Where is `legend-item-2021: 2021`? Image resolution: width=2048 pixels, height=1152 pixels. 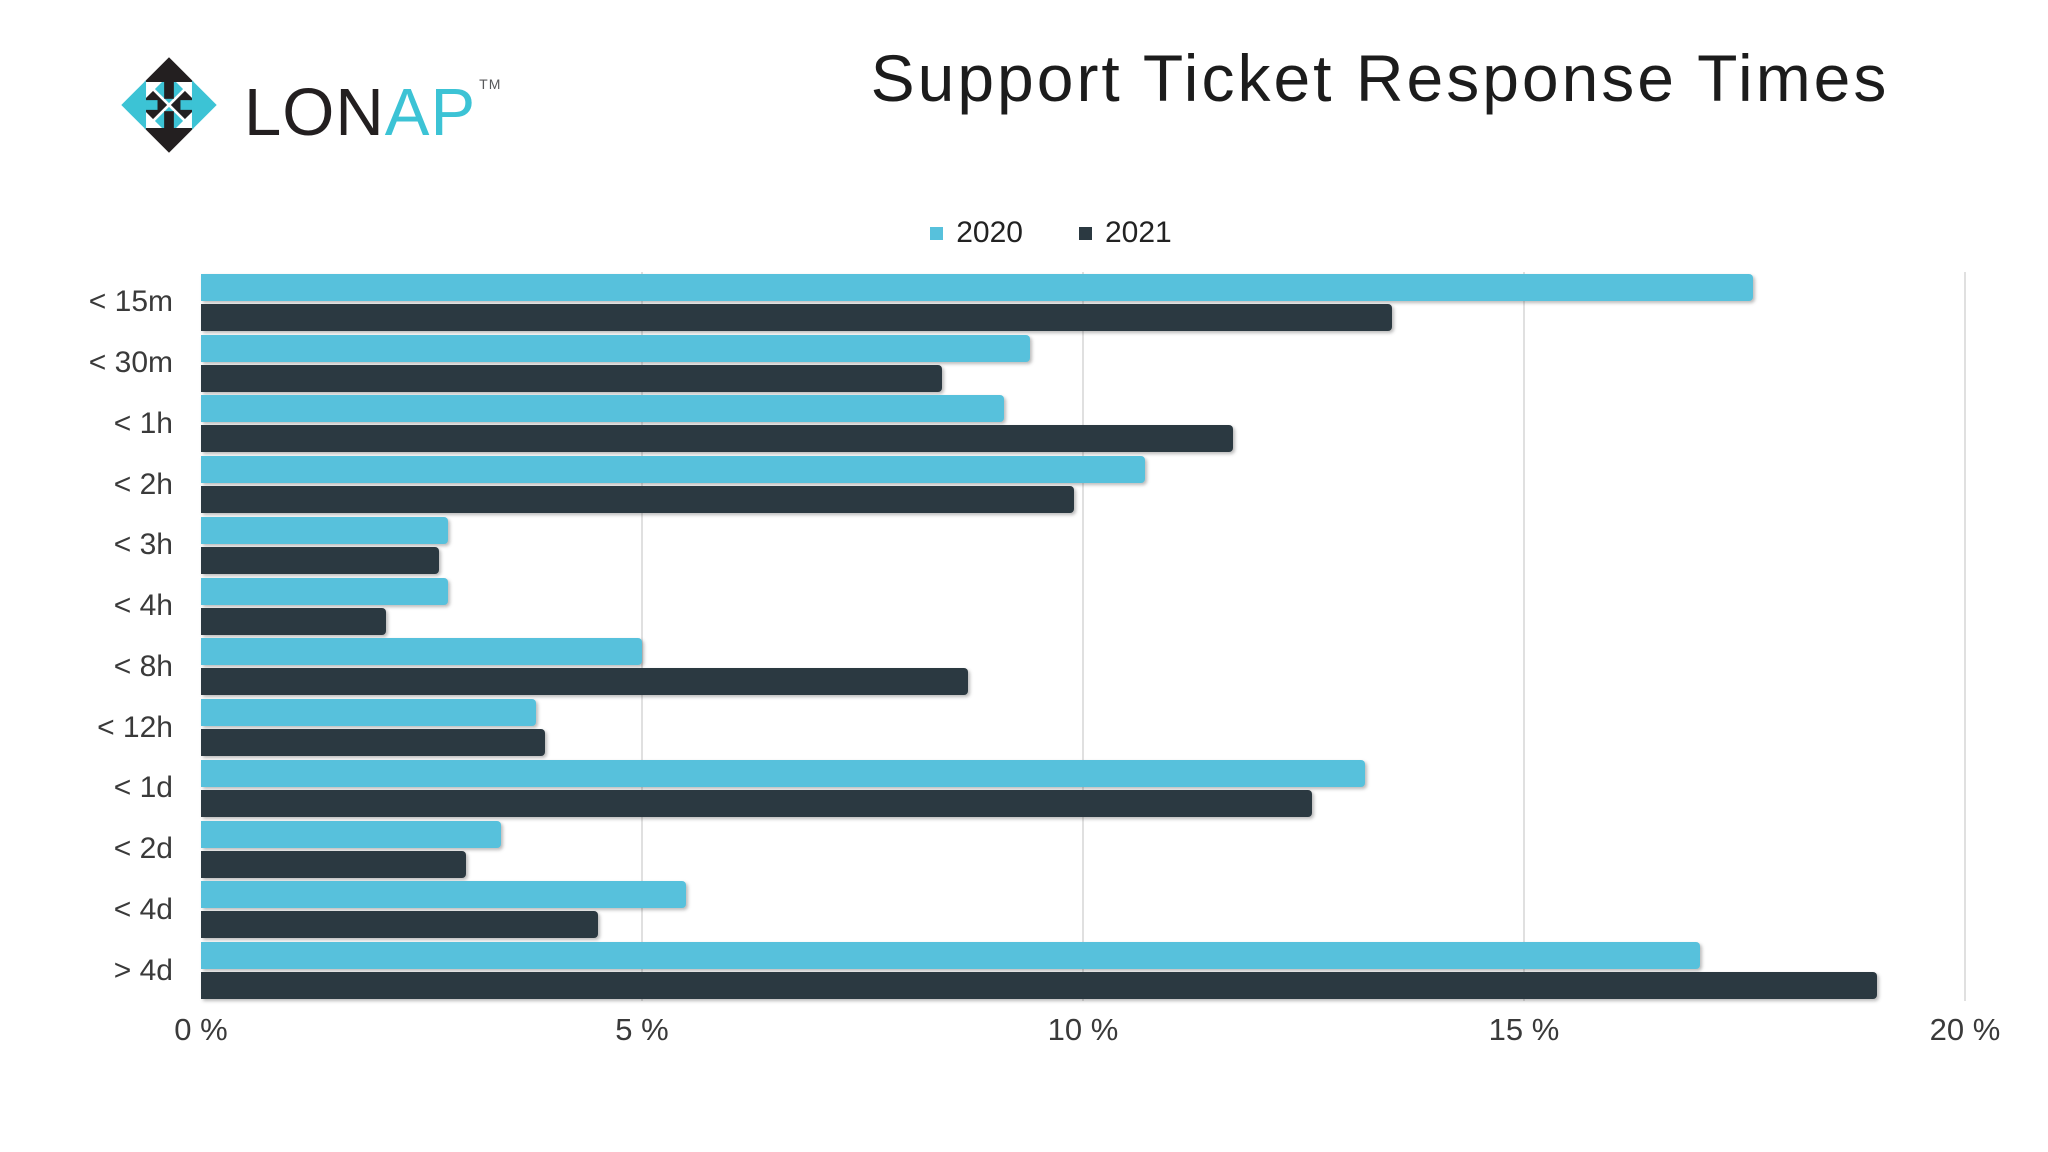
legend-item-2021: 2021 is located at coordinates (1125, 233).